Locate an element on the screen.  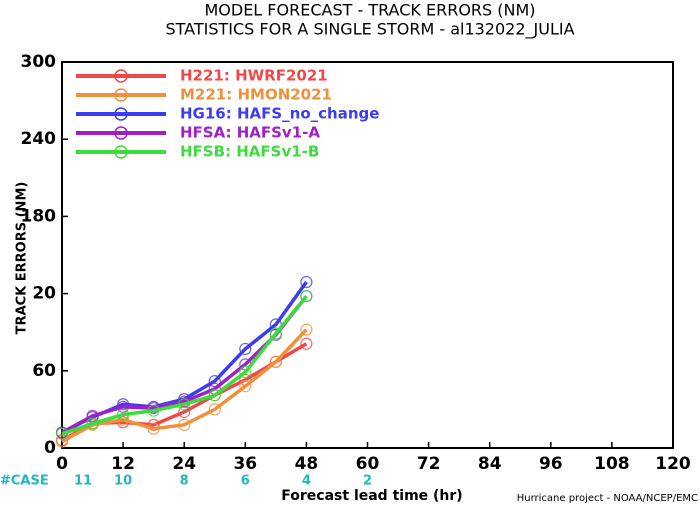
case-count: 2 is located at coordinates (367, 481).